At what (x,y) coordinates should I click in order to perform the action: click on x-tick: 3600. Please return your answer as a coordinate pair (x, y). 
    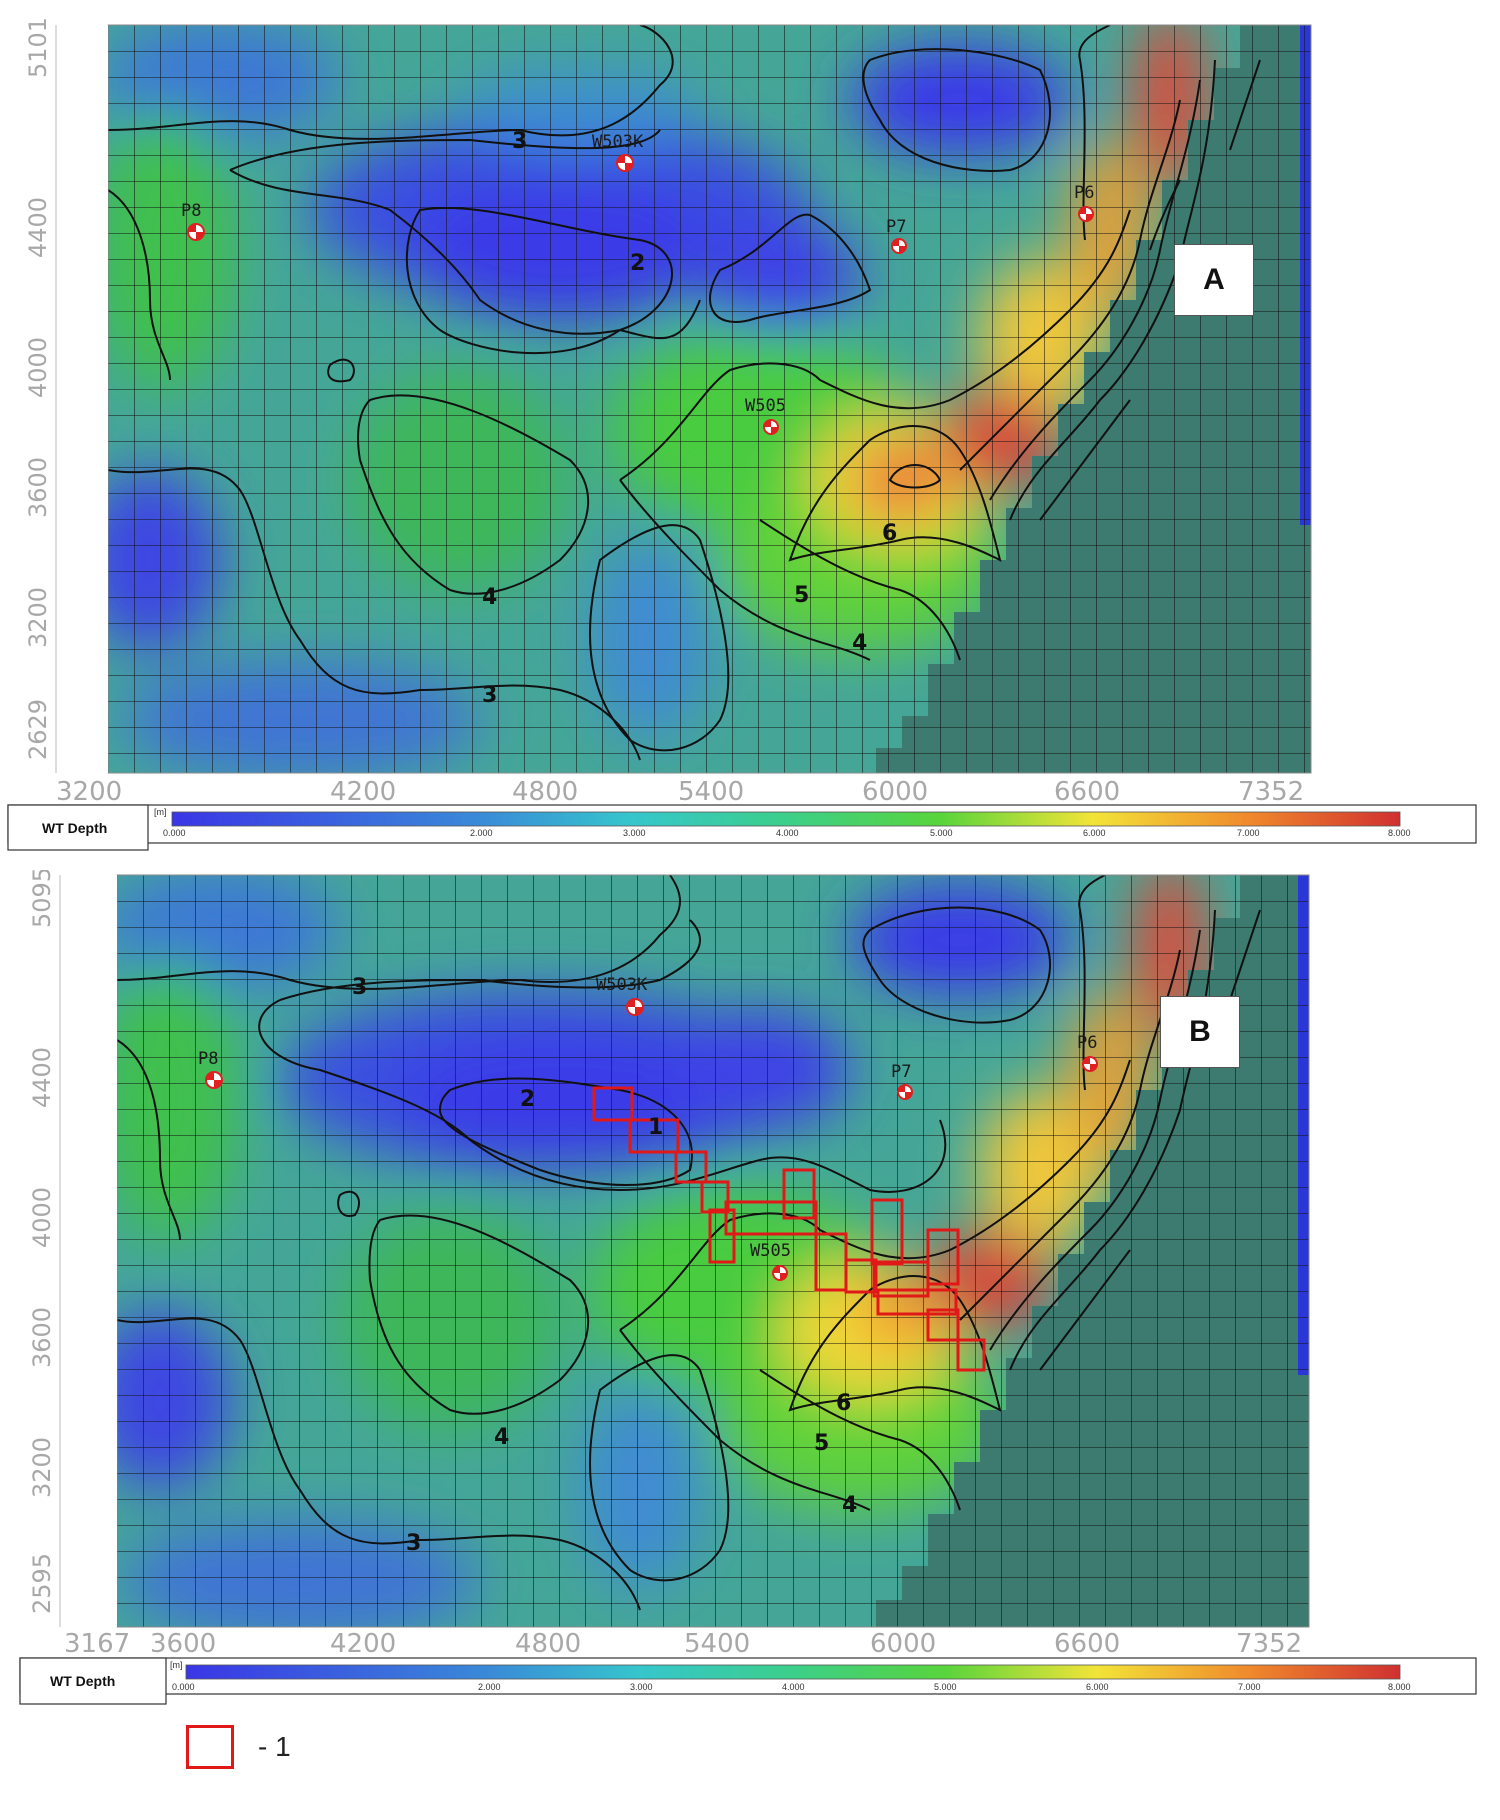
    Looking at the image, I should click on (183, 1644).